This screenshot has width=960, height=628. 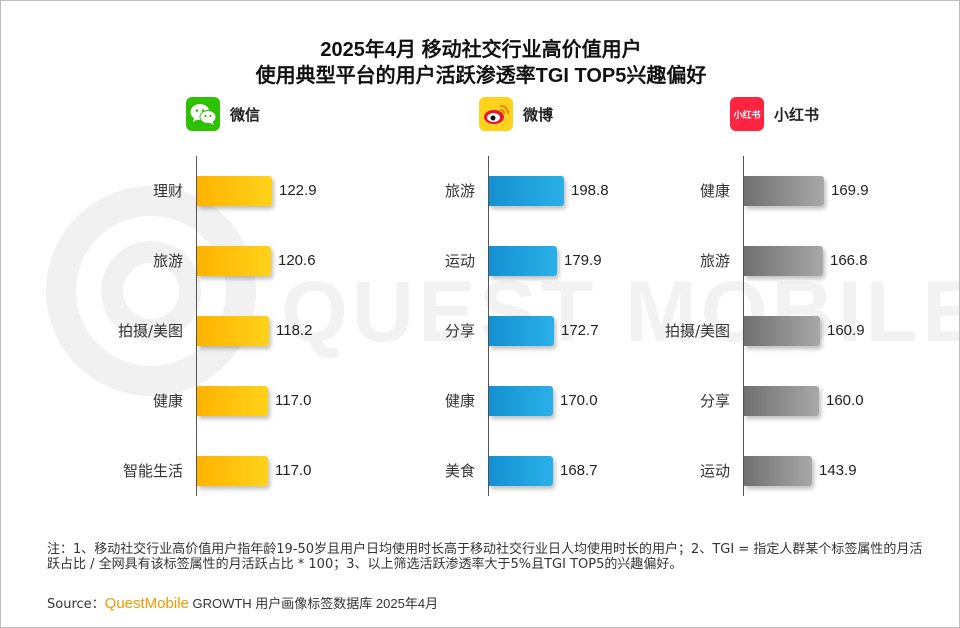 What do you see at coordinates (203, 114) in the screenshot?
I see `wechat-icon` at bounding box center [203, 114].